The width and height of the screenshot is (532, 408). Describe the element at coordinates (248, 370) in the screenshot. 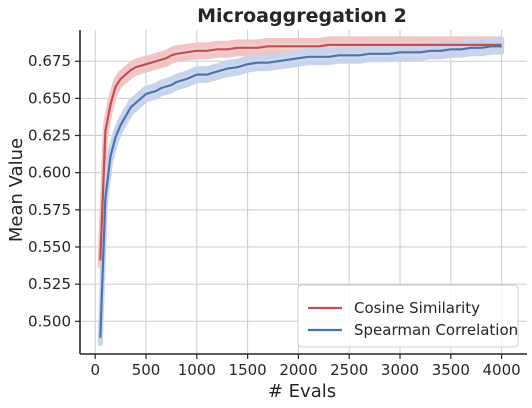

I see `x-tick-label: 1500` at that location.